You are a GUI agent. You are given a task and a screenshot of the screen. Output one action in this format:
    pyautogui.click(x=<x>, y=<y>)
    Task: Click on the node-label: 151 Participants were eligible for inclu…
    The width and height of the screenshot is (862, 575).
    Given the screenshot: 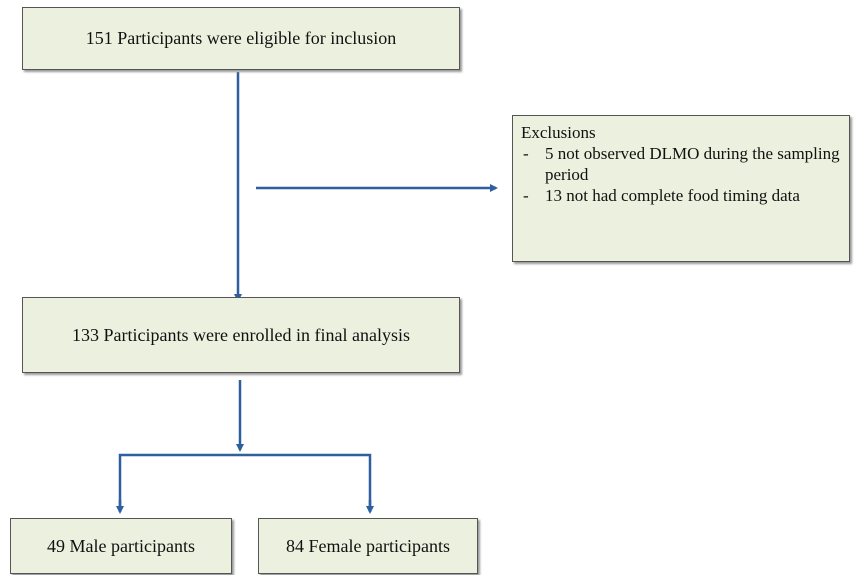 What is the action you would take?
    pyautogui.click(x=241, y=38)
    